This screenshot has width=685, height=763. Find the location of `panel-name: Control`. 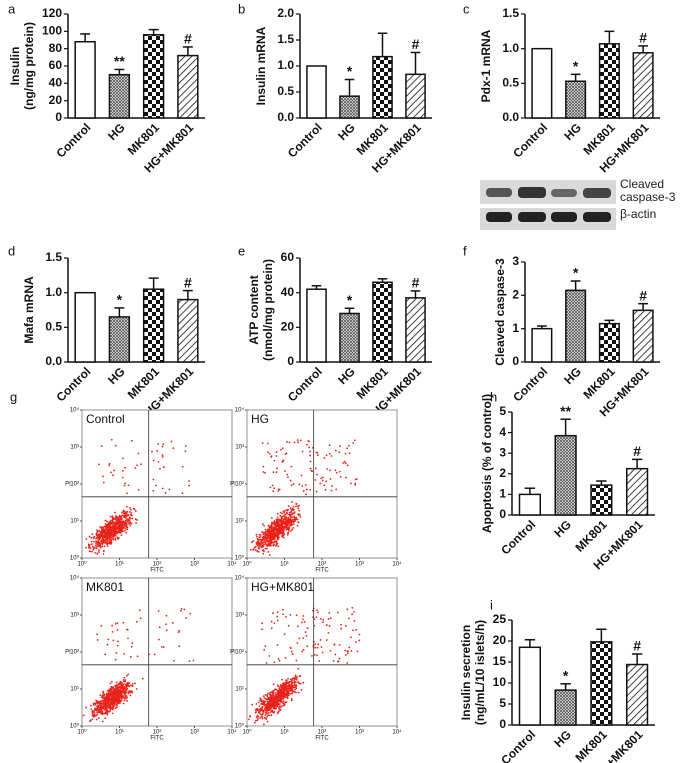

panel-name: Control is located at coordinates (105, 419).